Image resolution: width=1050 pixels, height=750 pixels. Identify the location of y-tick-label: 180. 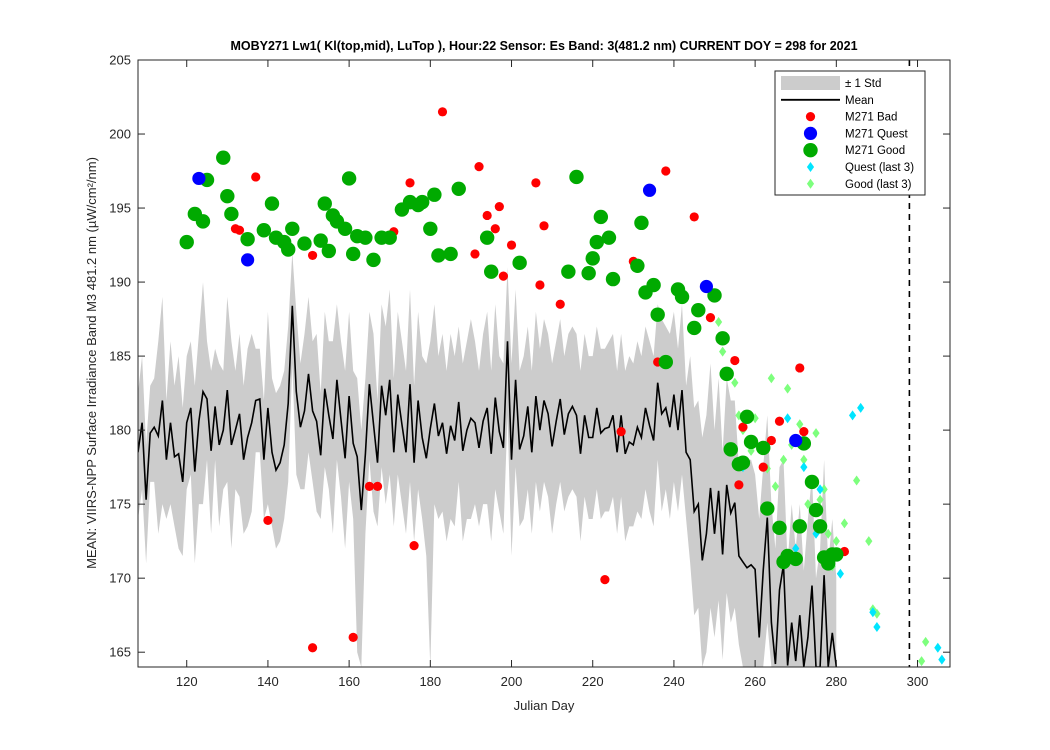
(120, 430).